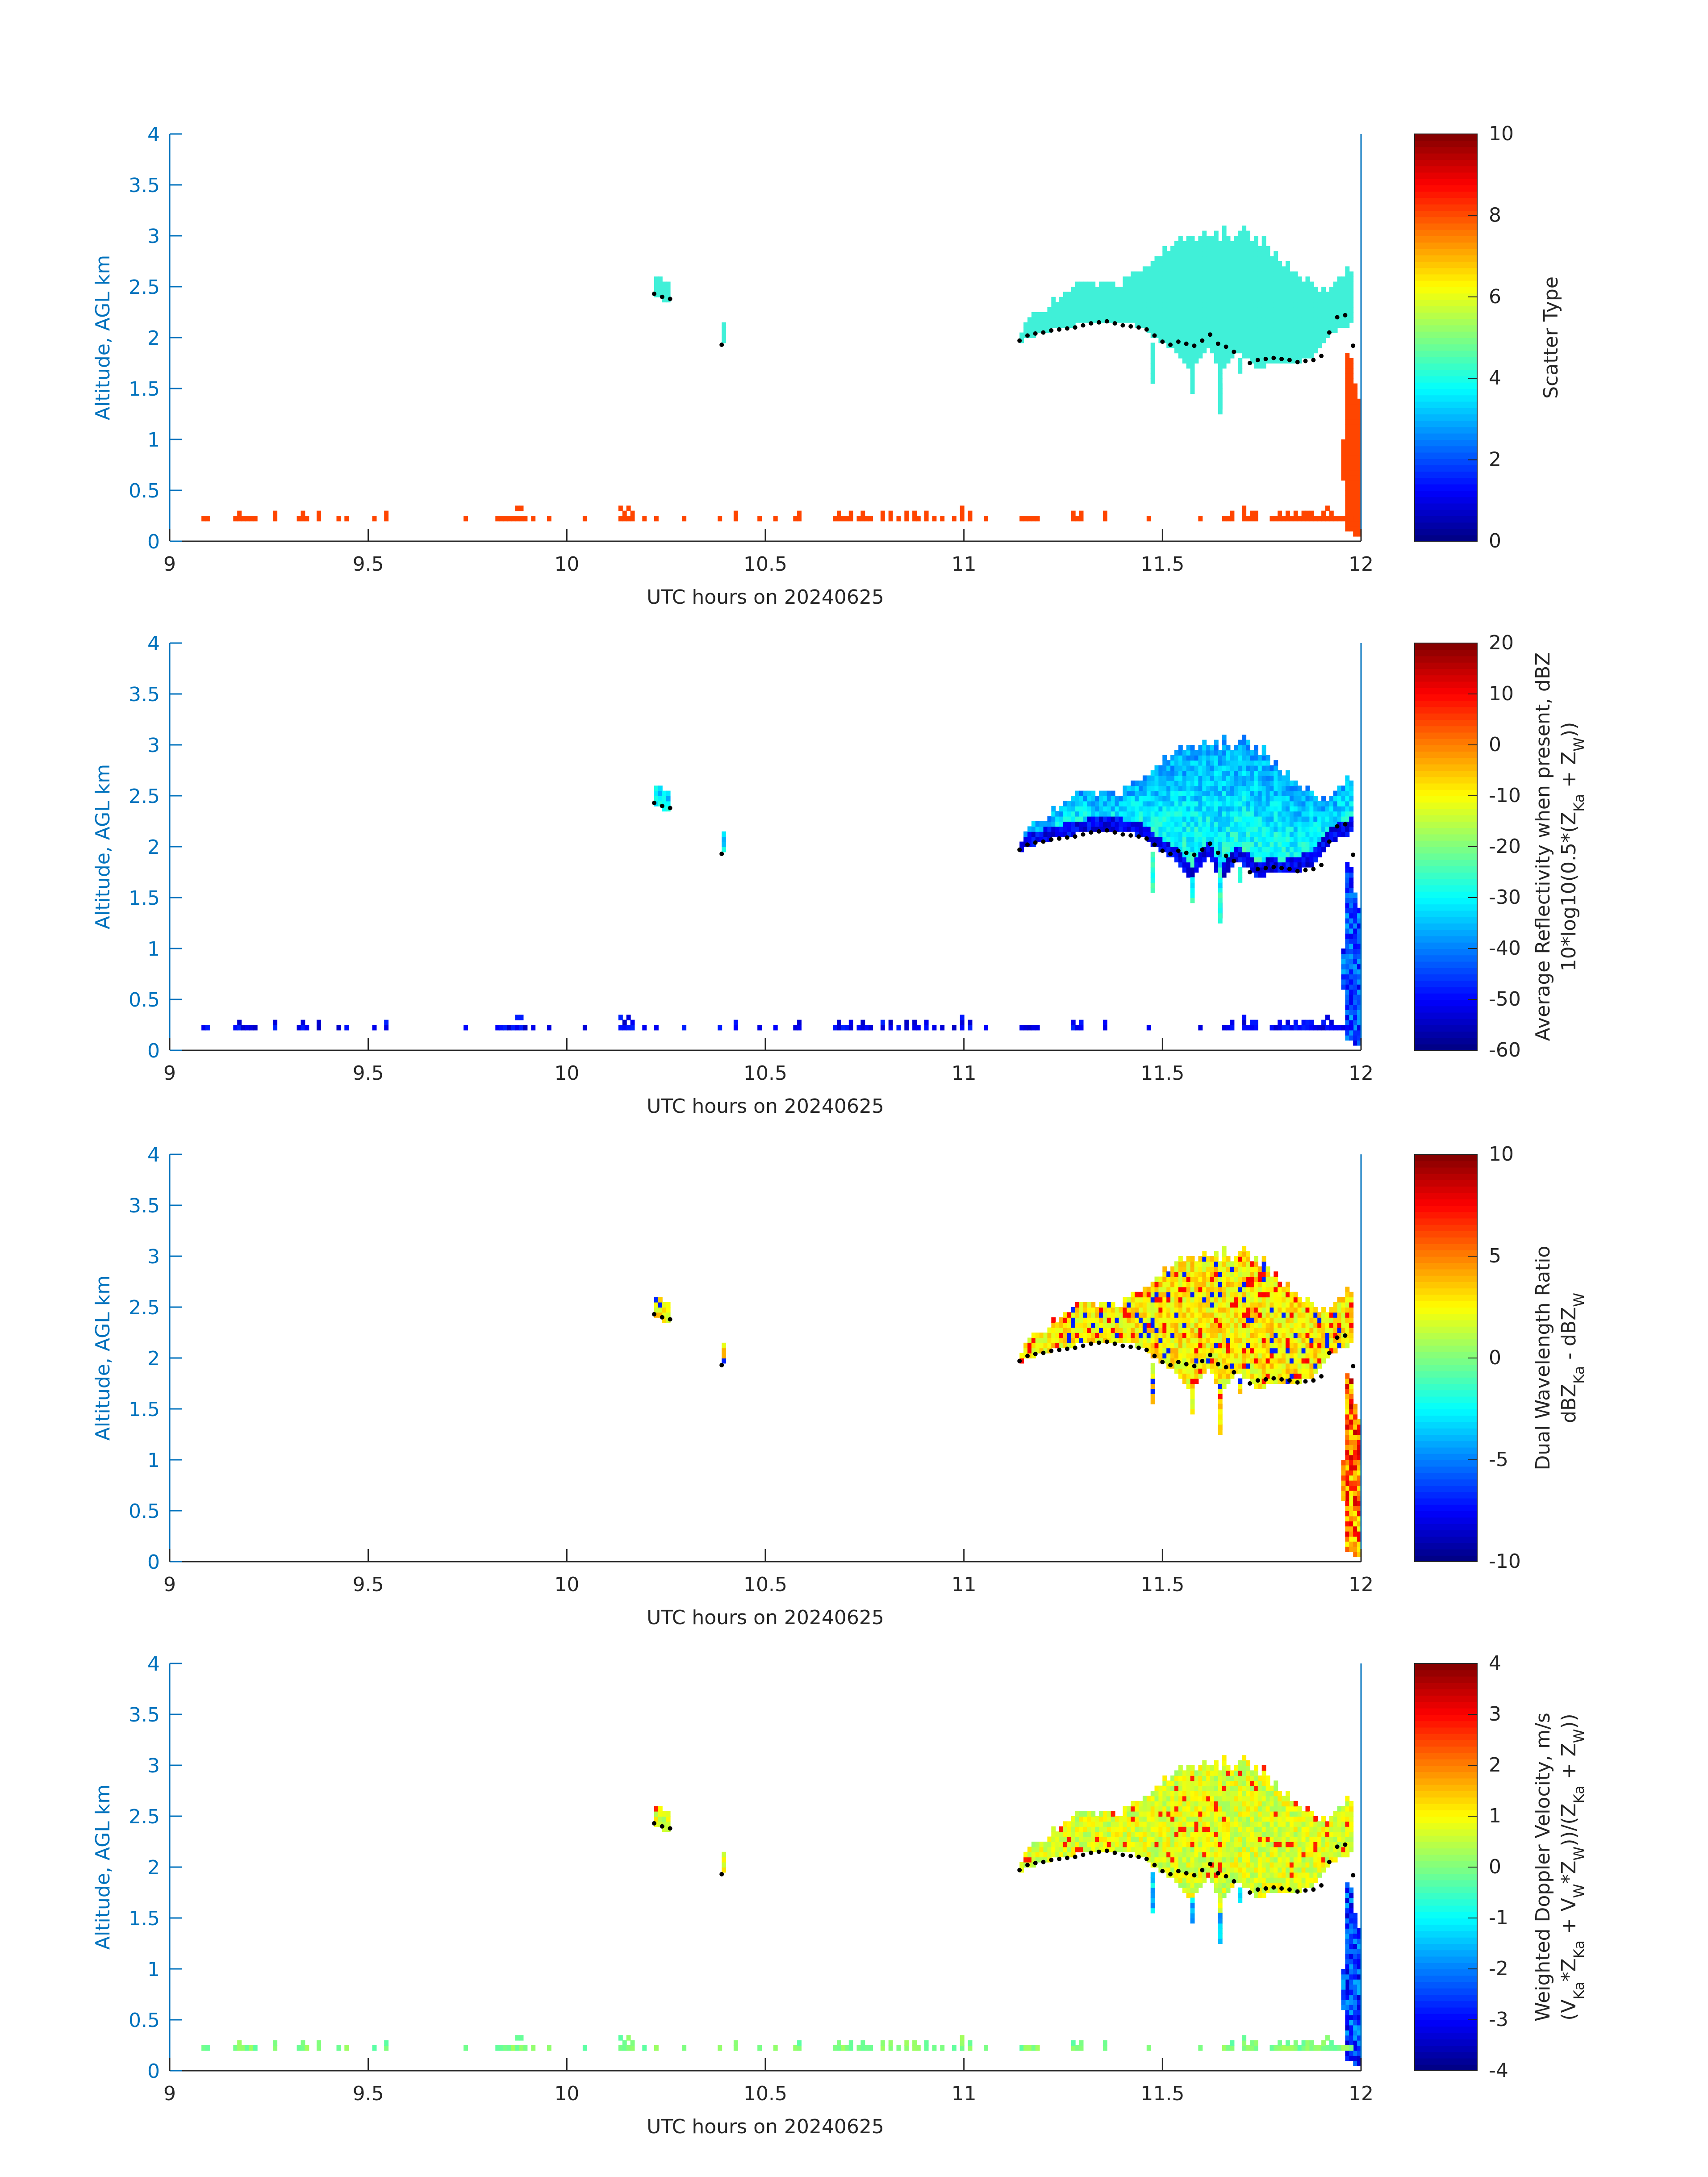  Describe the element at coordinates (153, 134) in the screenshot. I see `y-tick-label: 4` at that location.